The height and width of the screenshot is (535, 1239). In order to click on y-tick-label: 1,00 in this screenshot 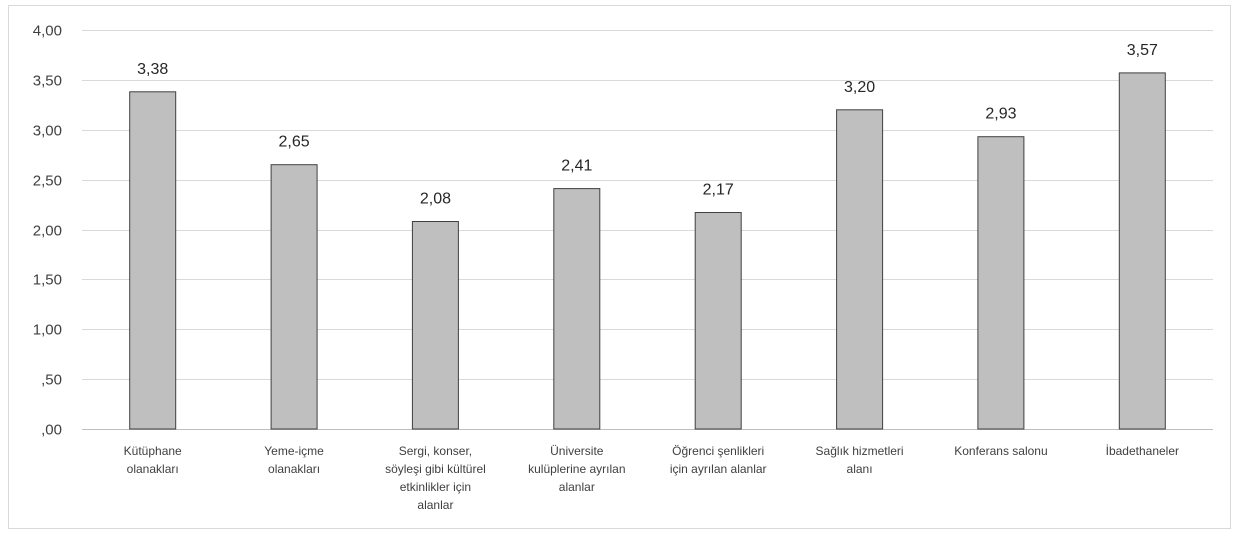, I will do `click(47, 330)`.